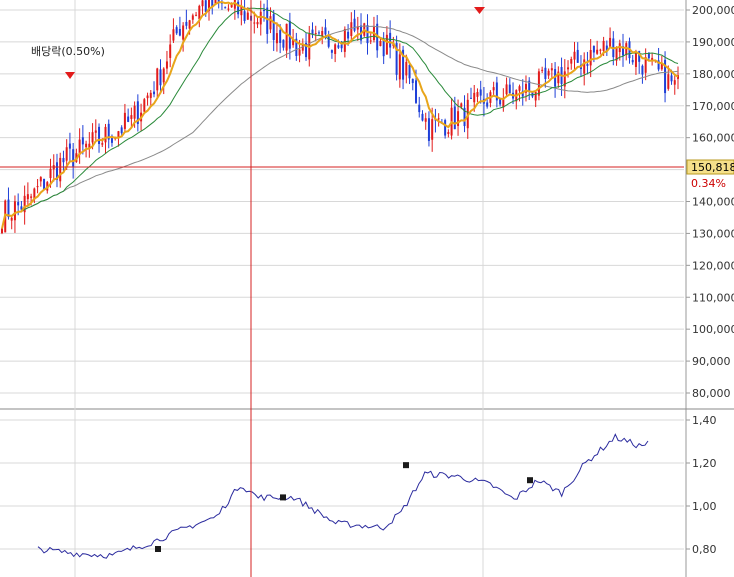  What do you see at coordinates (479, 10) in the screenshot?
I see `peak-arrow-icon` at bounding box center [479, 10].